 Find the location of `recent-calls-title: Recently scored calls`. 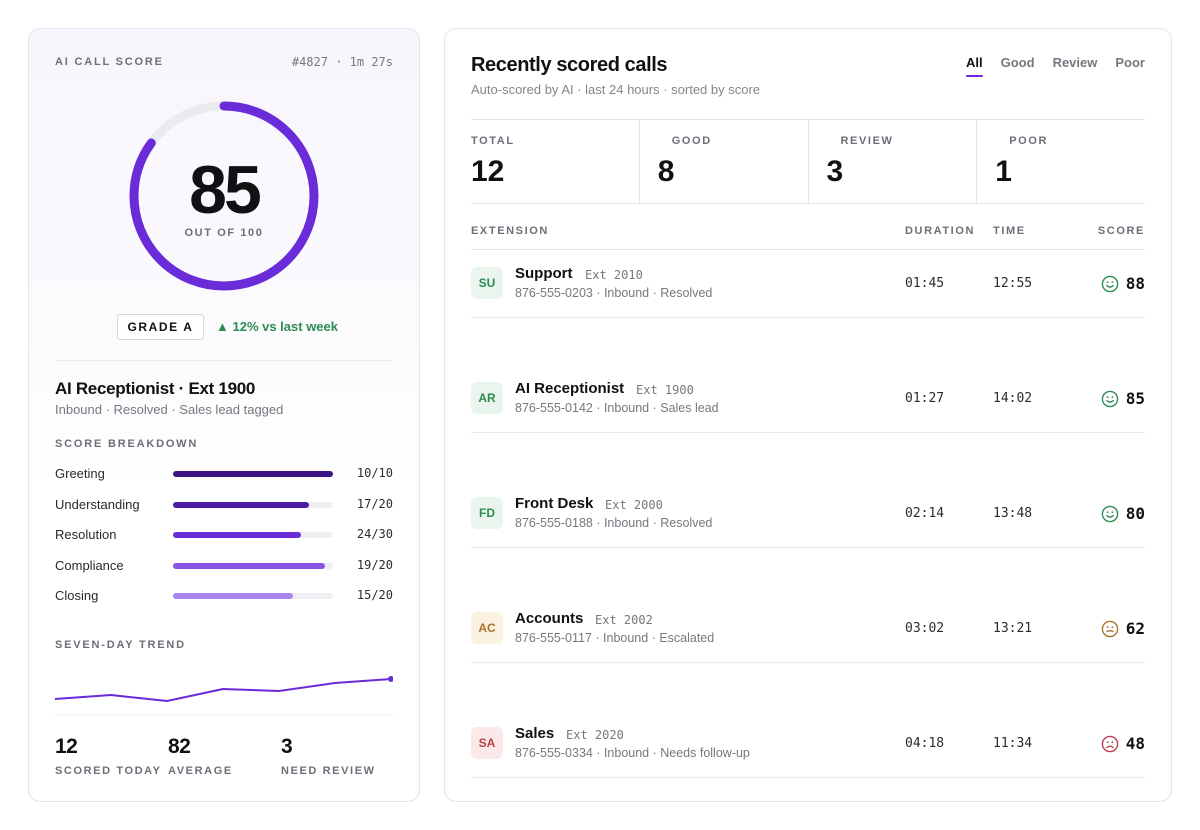

recent-calls-title: Recently scored calls is located at coordinates (569, 65).